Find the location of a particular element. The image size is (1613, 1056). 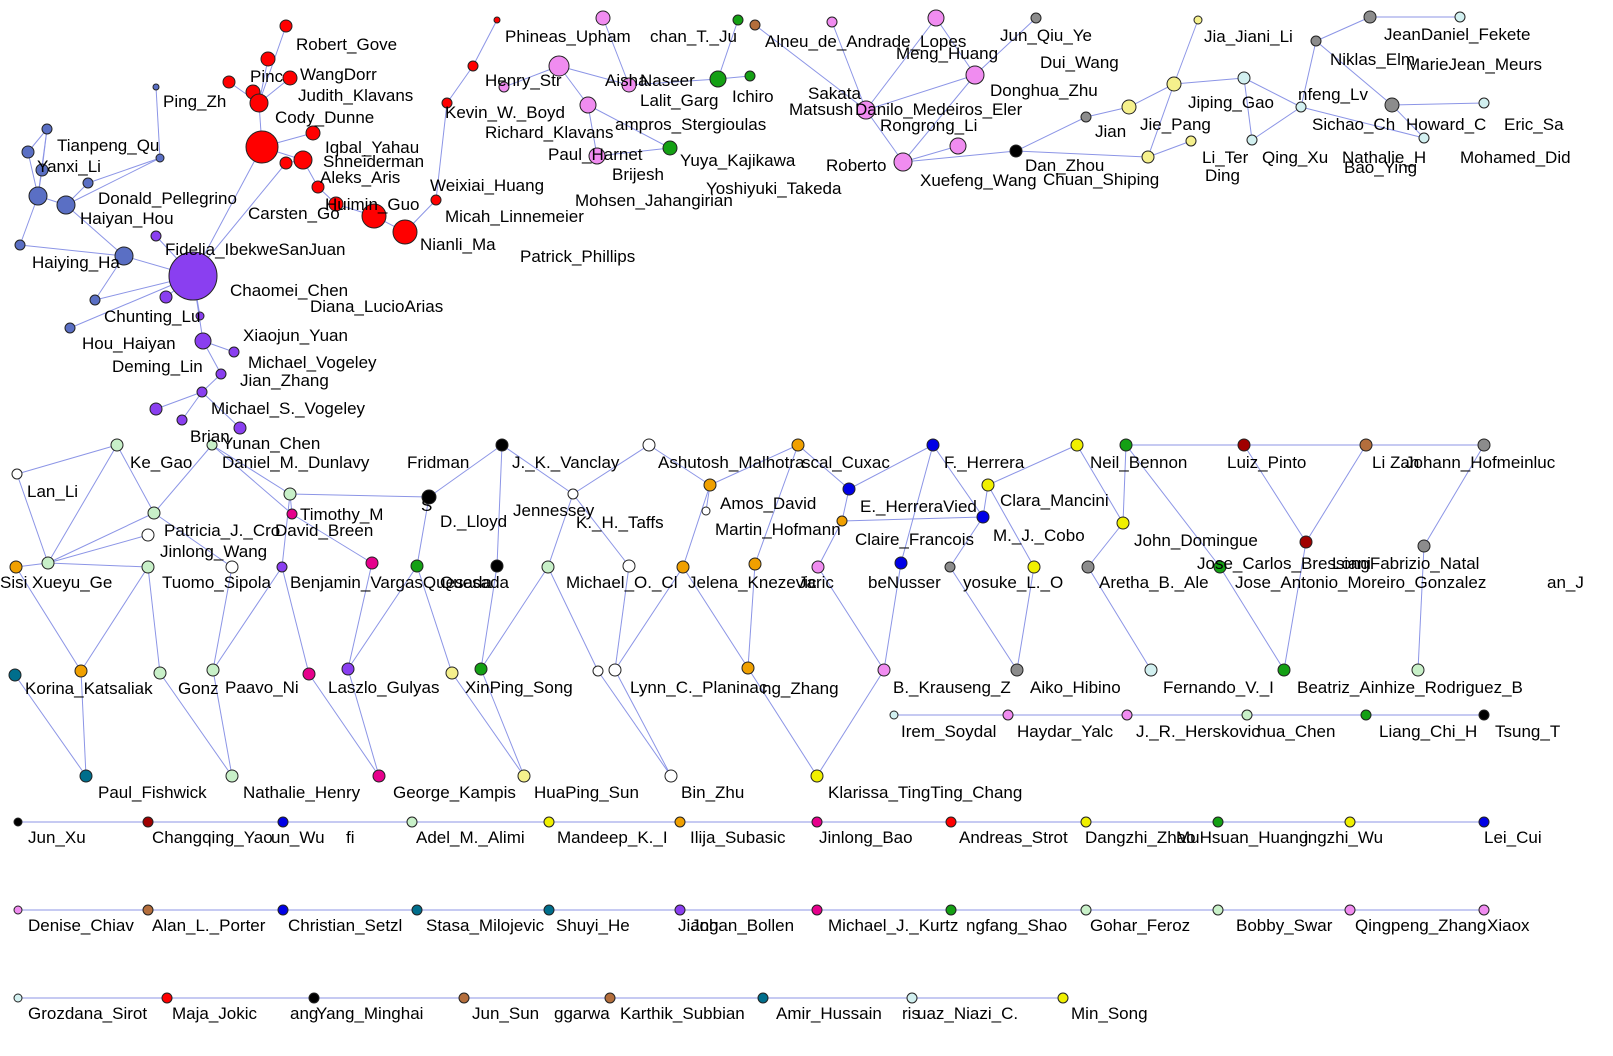

node-m10 is located at coordinates (502, 445).